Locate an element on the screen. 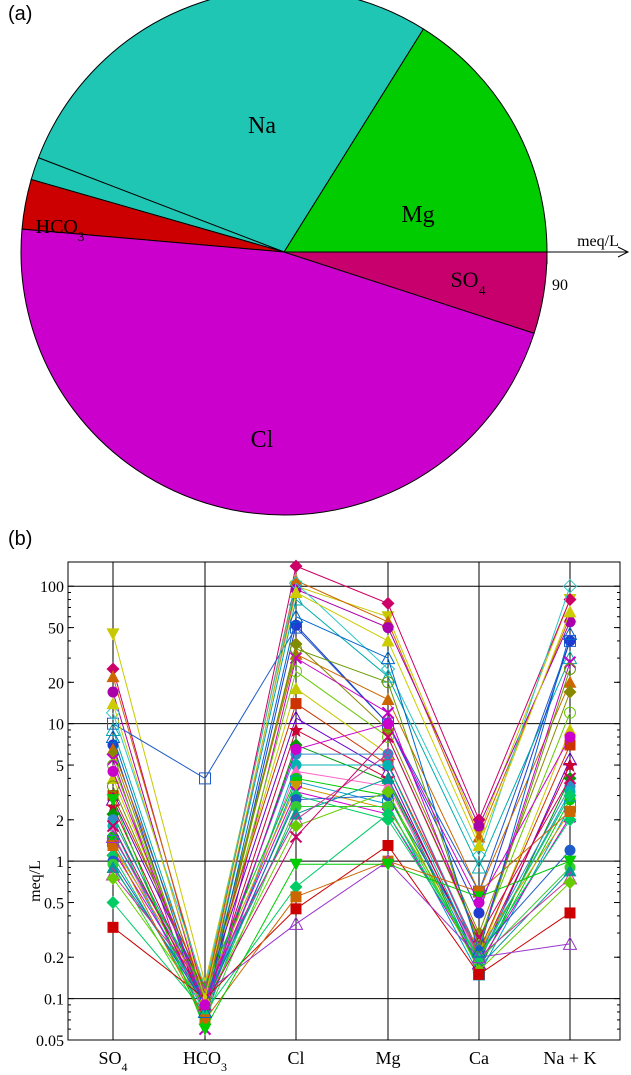  x-tick-label: HCO3 is located at coordinates (205, 1061).